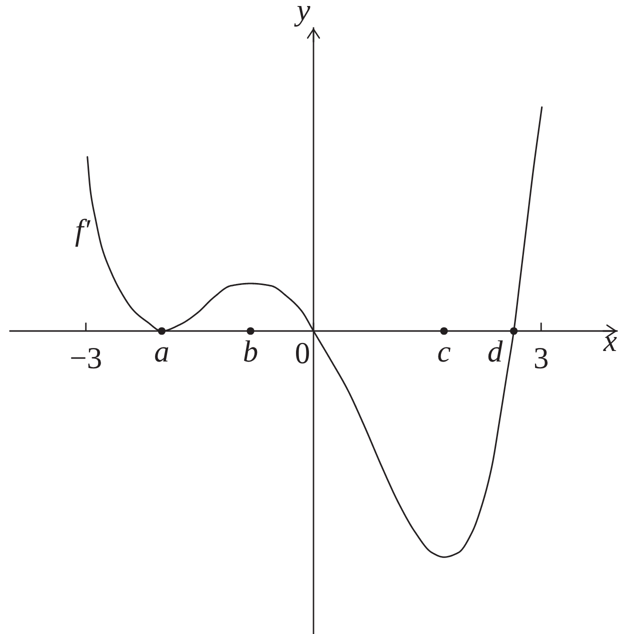 This screenshot has height=634, width=619. Describe the element at coordinates (444, 354) in the screenshot. I see `annotation: c` at that location.